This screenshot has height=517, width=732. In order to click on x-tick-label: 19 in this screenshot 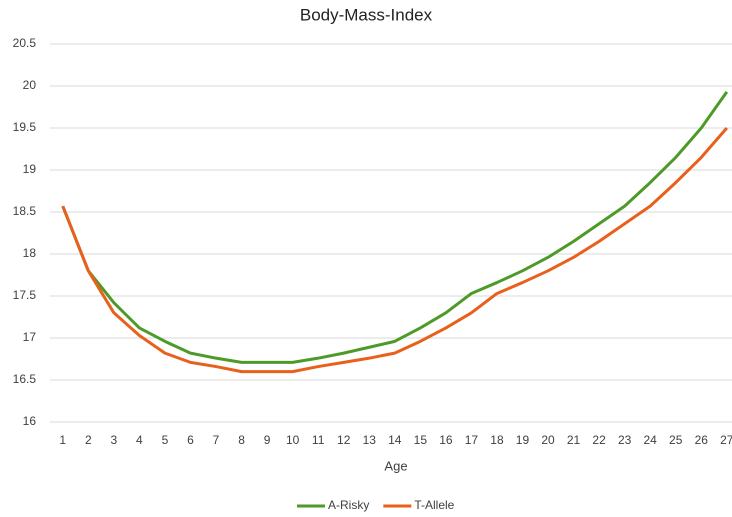, I will do `click(523, 440)`.